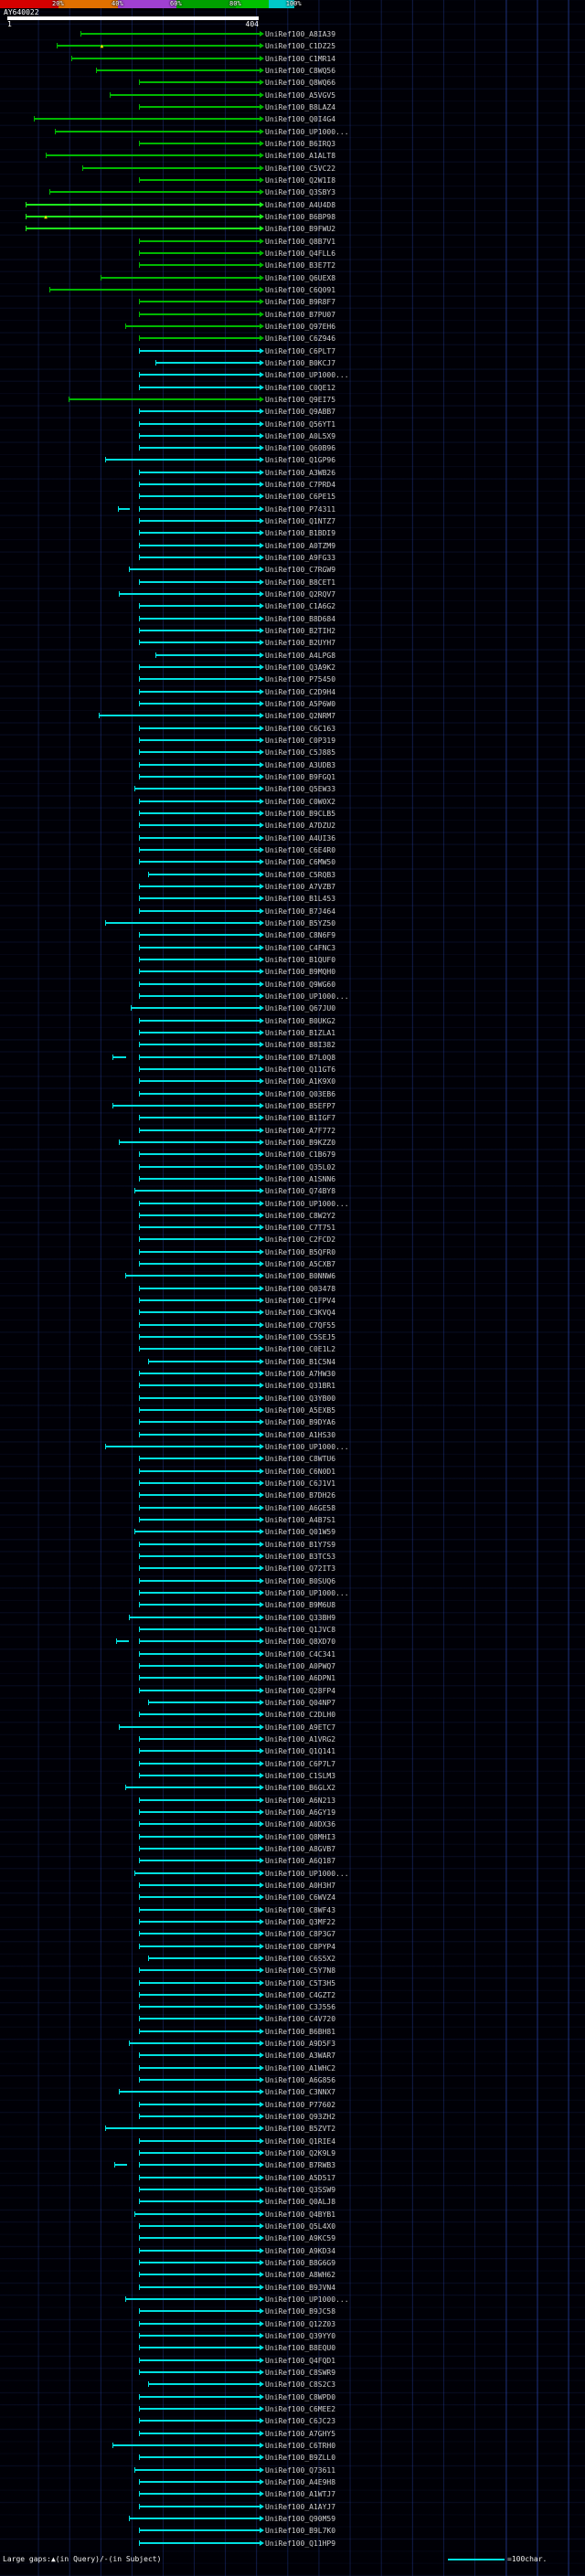 The height and width of the screenshot is (2576, 585). What do you see at coordinates (300, 1337) in the screenshot?
I see `hit-label: UniRef100_C5SEJ5` at bounding box center [300, 1337].